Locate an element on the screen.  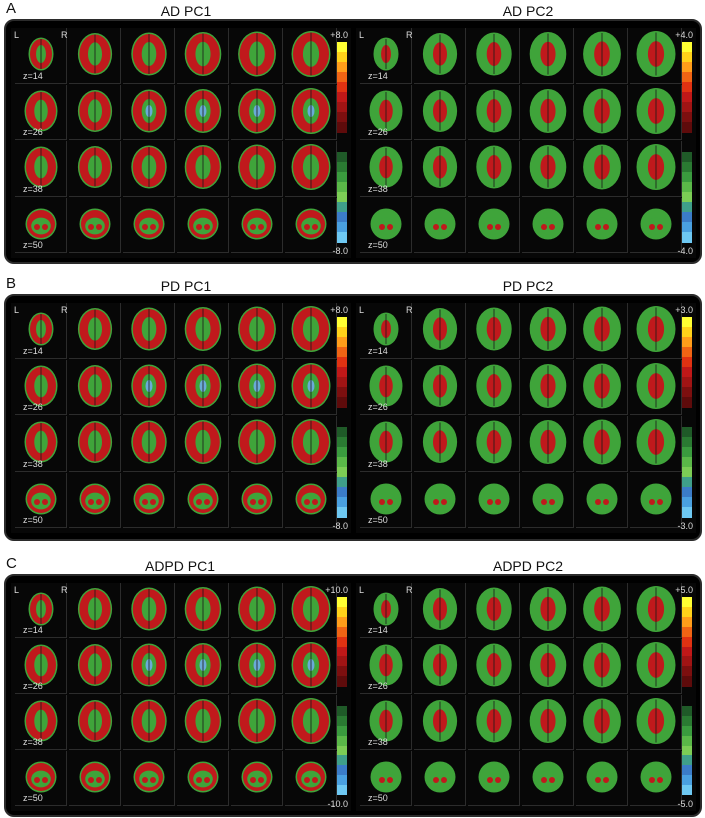
z-label: z=38 is located at coordinates (378, 188).